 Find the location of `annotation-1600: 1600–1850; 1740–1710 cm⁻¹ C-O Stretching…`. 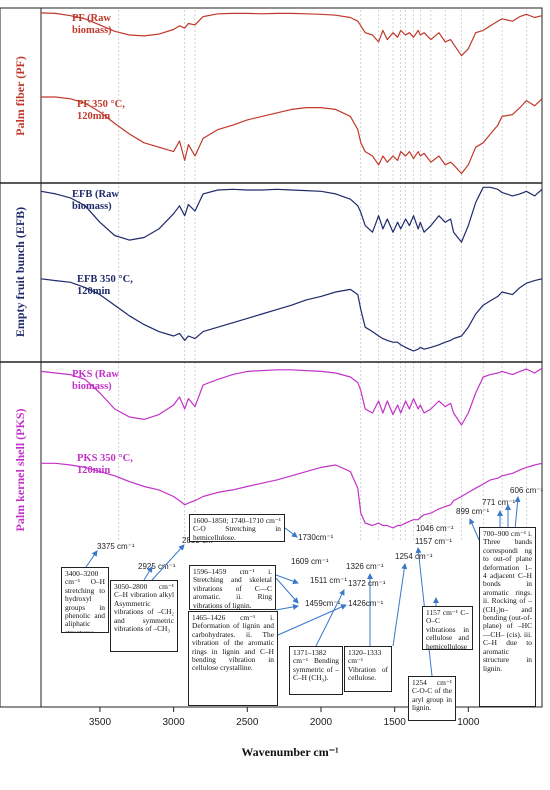

annotation-1600: 1600–1850; 1740–1710 cm⁻¹ C-O Stretching… is located at coordinates (237, 528).